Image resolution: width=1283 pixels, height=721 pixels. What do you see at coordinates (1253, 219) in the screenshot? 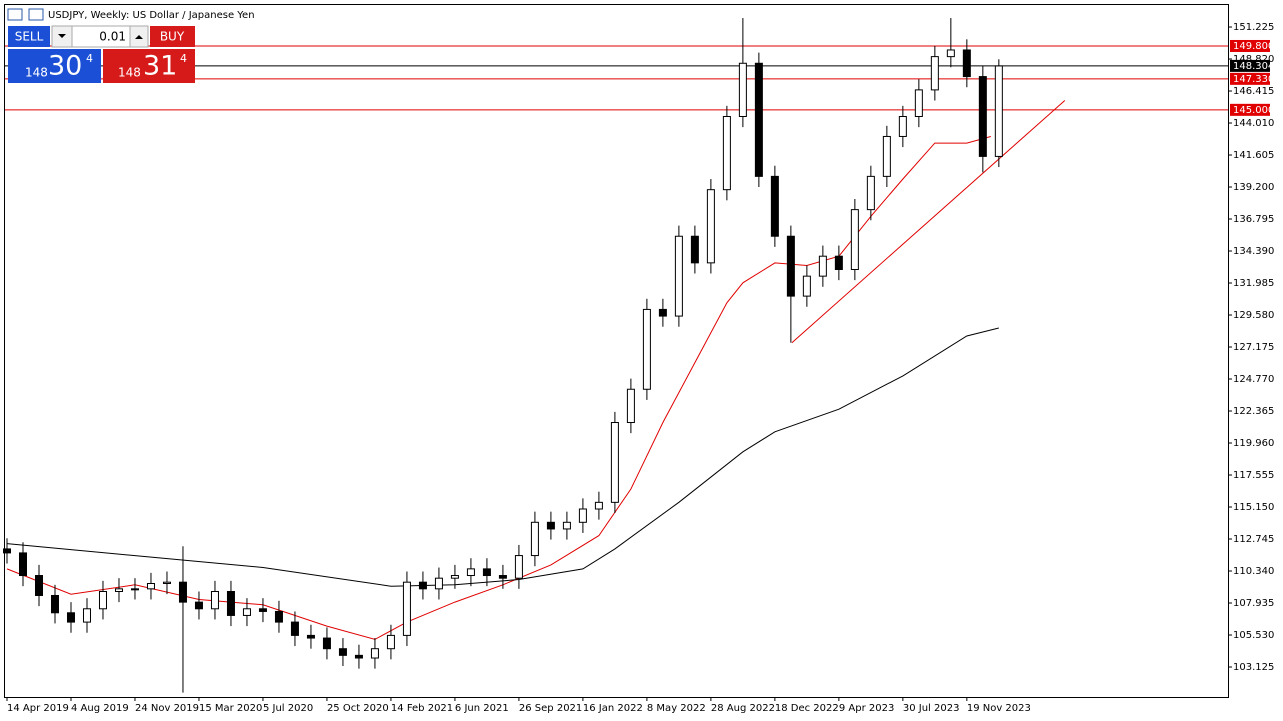
I see `y-tick-label: 136.795` at bounding box center [1253, 219].